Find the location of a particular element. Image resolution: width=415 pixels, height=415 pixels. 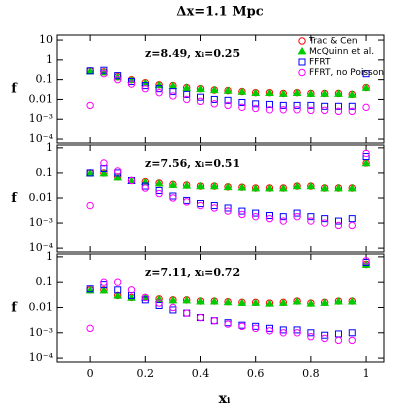

y-axis-label: f is located at coordinates (14, 308).